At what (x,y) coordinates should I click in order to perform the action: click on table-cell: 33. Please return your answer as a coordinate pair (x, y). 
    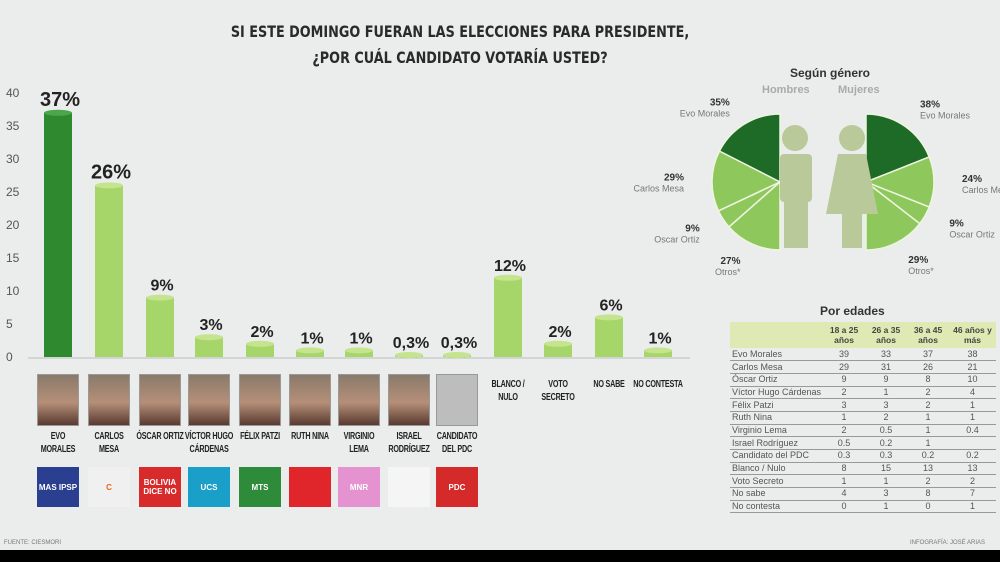
    Looking at the image, I should click on (886, 355).